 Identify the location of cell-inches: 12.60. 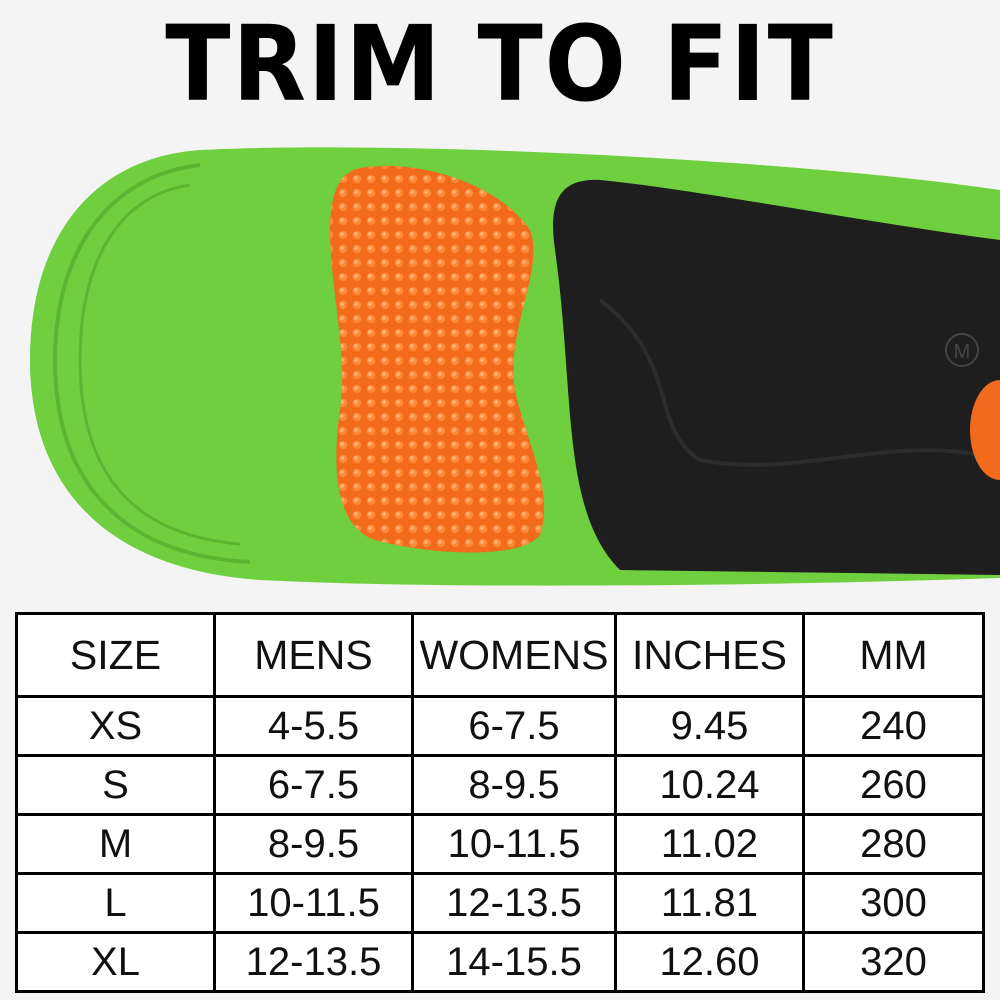
(709, 962).